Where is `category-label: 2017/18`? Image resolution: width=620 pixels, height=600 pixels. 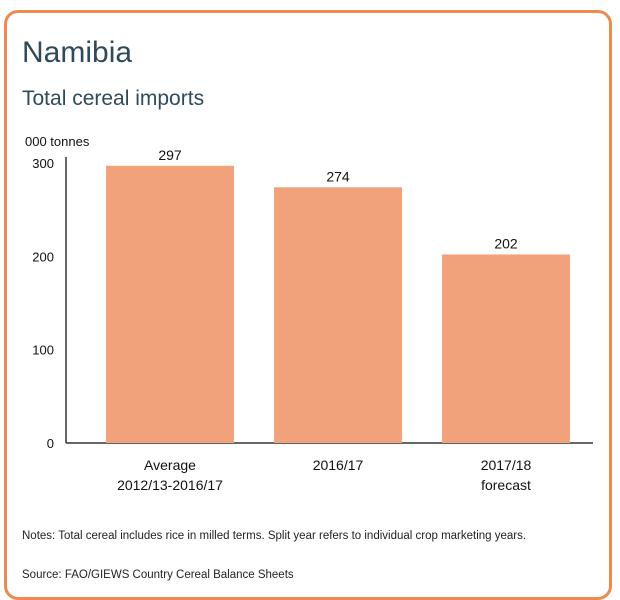 category-label: 2017/18 is located at coordinates (506, 465).